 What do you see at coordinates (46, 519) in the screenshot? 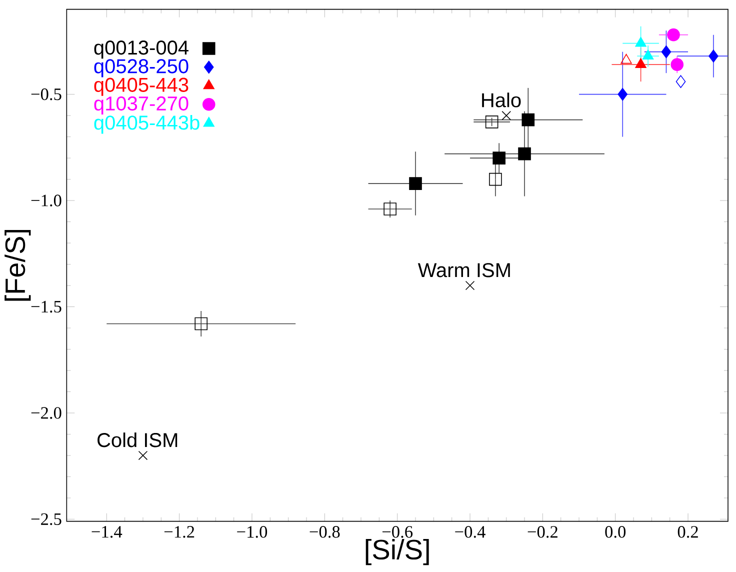
I see `y-tick-label: −2.5` at bounding box center [46, 519].